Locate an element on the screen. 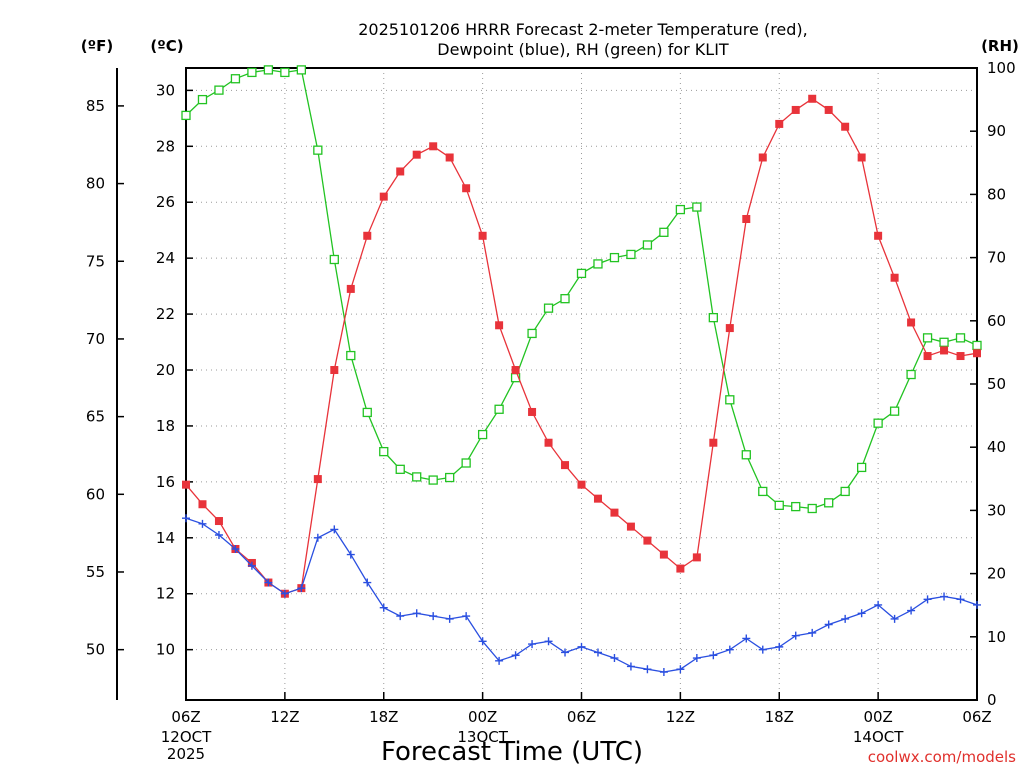 The width and height of the screenshot is (1024, 768). fahrenheit-tick-label: 60 is located at coordinates (95, 494).